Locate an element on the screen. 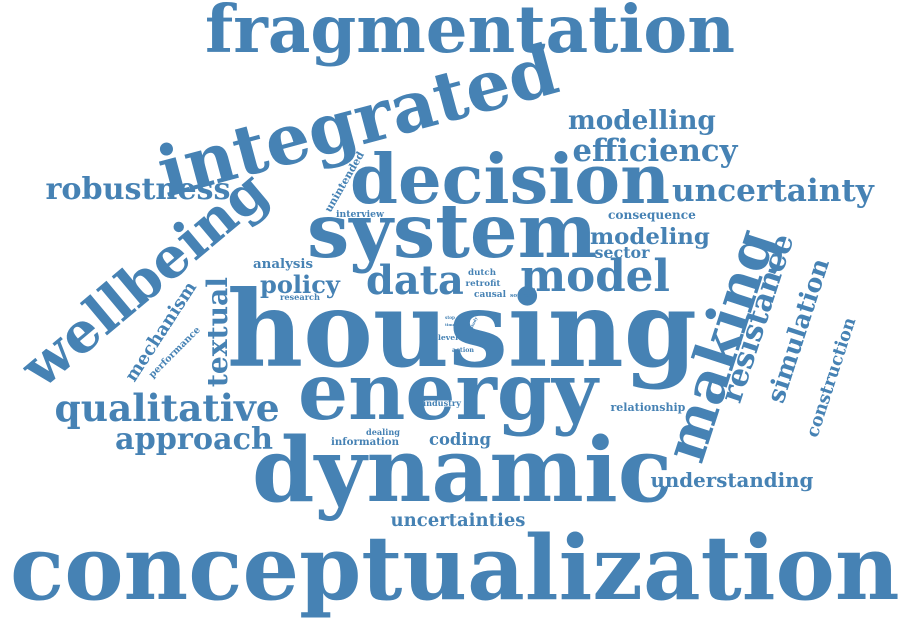  word-modeling: modeling is located at coordinates (650, 236).